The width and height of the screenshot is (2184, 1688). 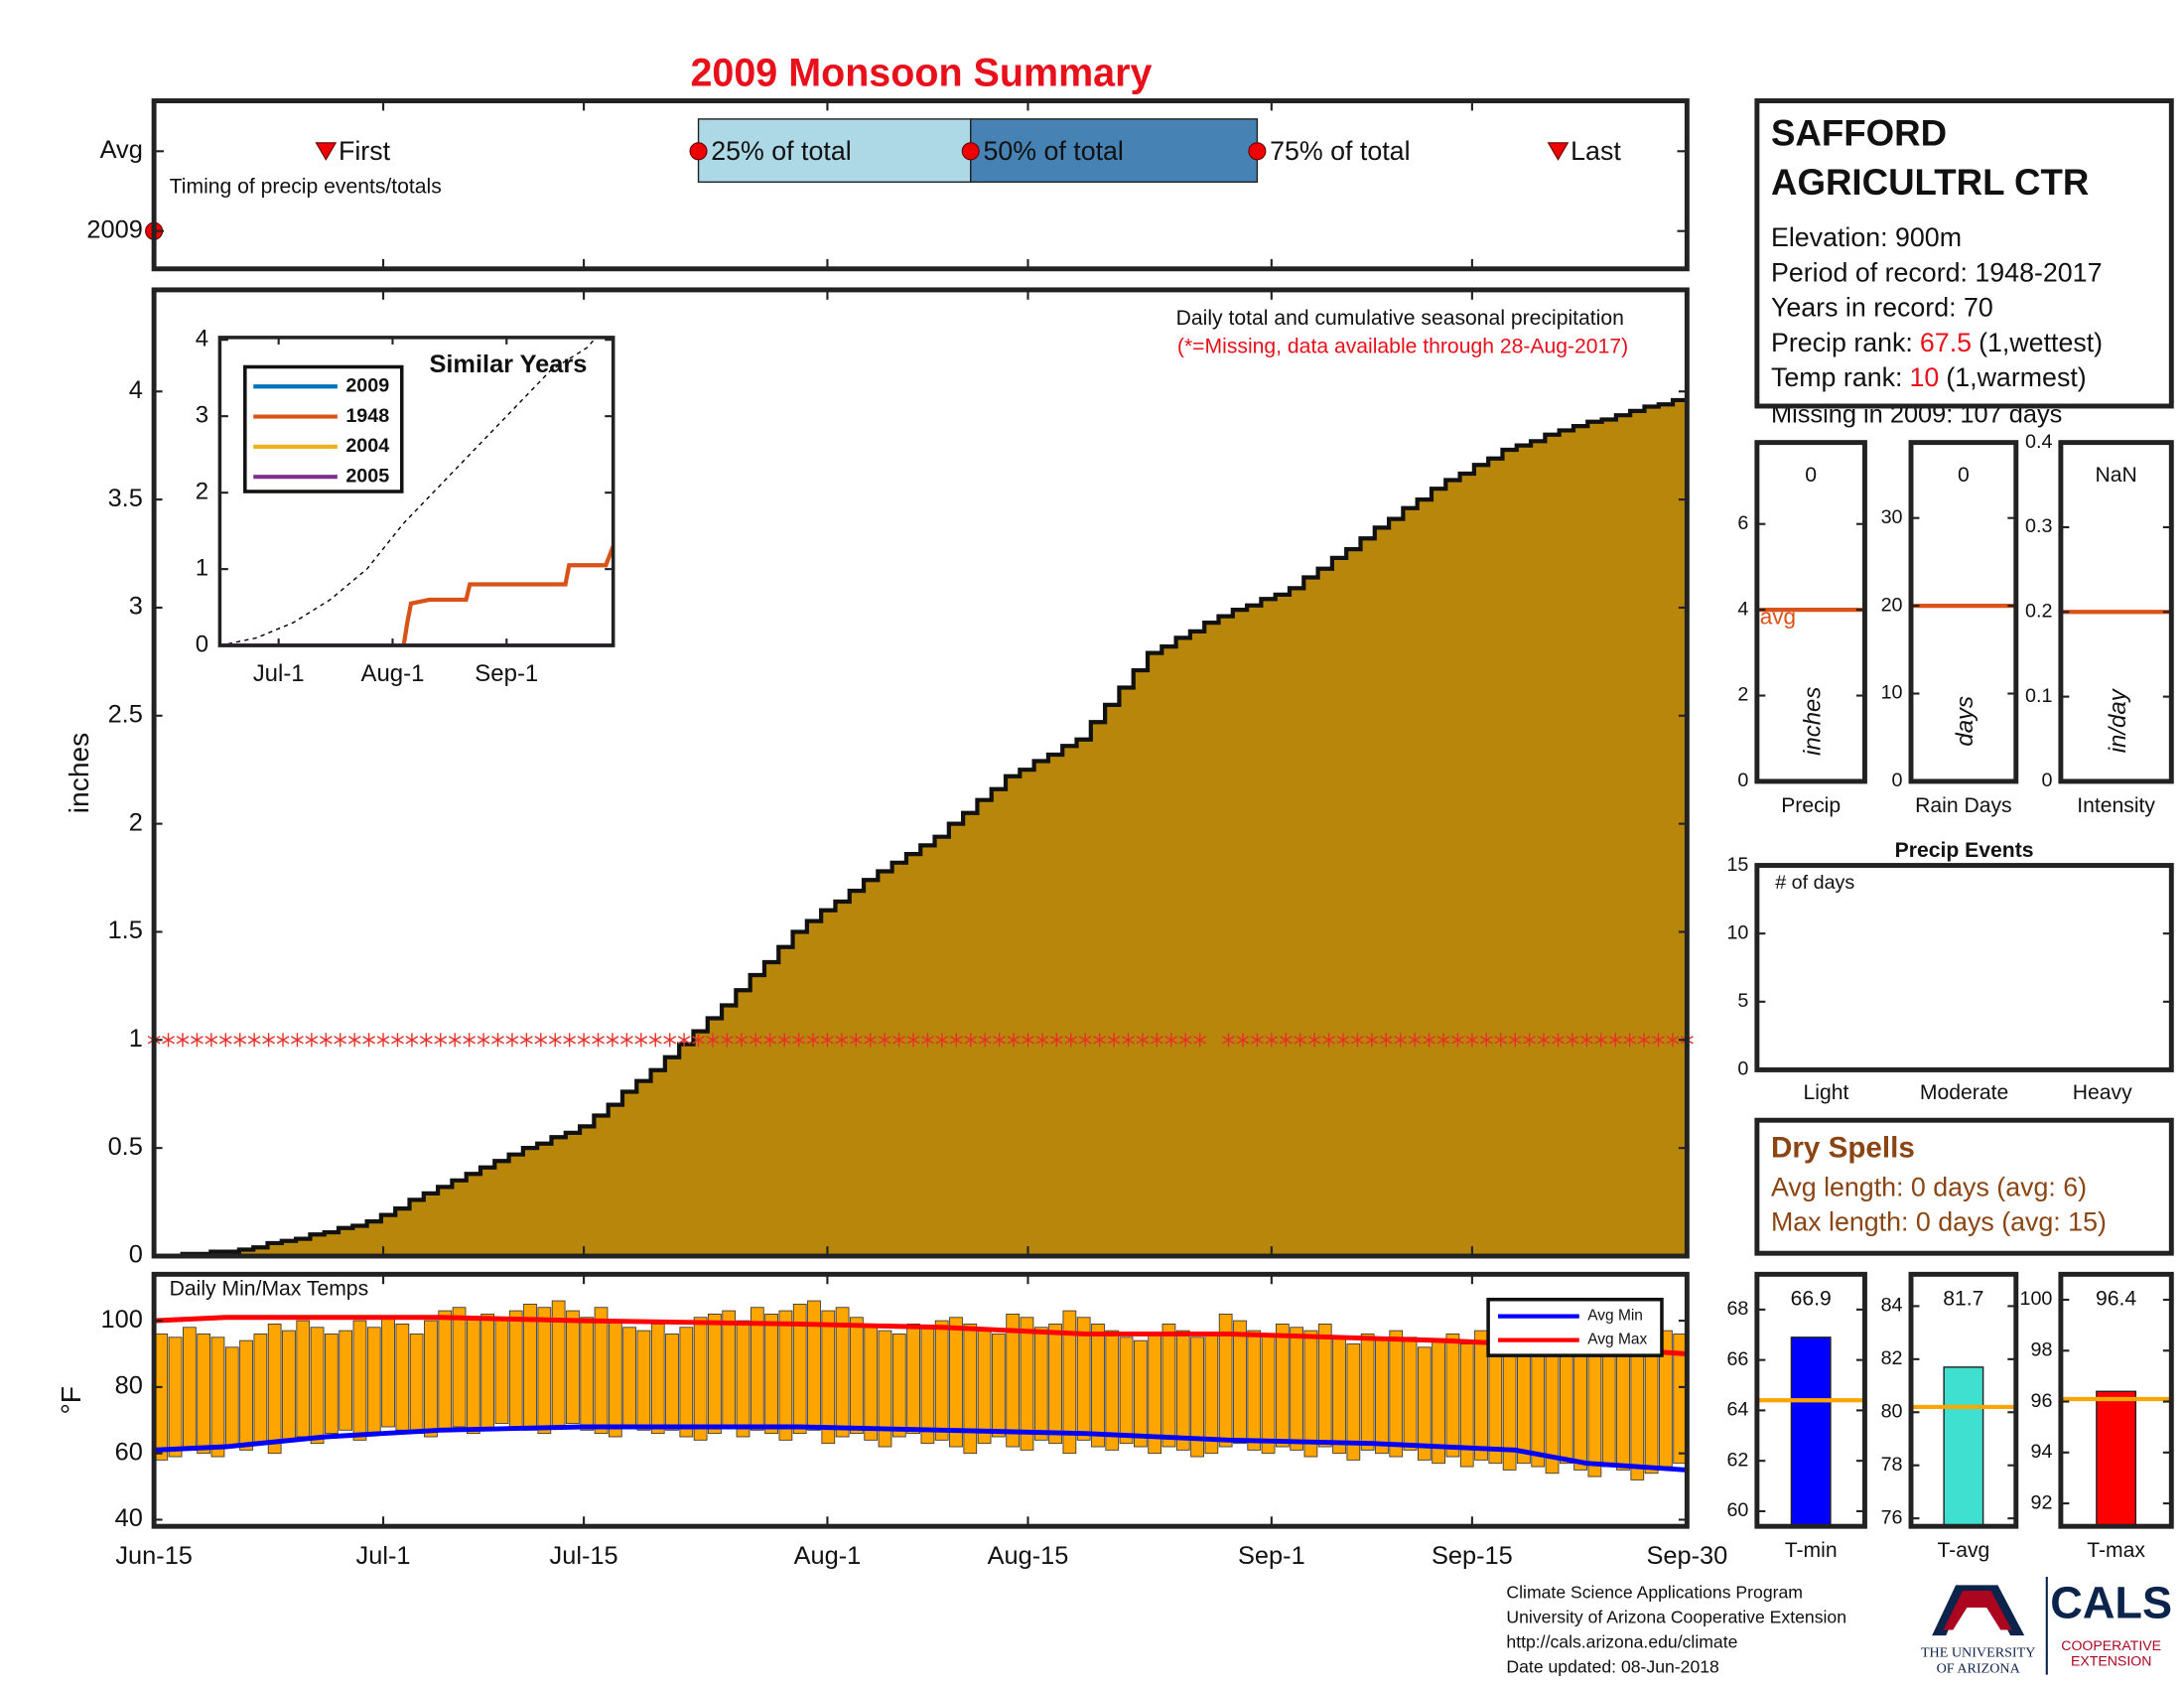 I want to click on timing-label: 50% of total, so click(x=1053, y=151).